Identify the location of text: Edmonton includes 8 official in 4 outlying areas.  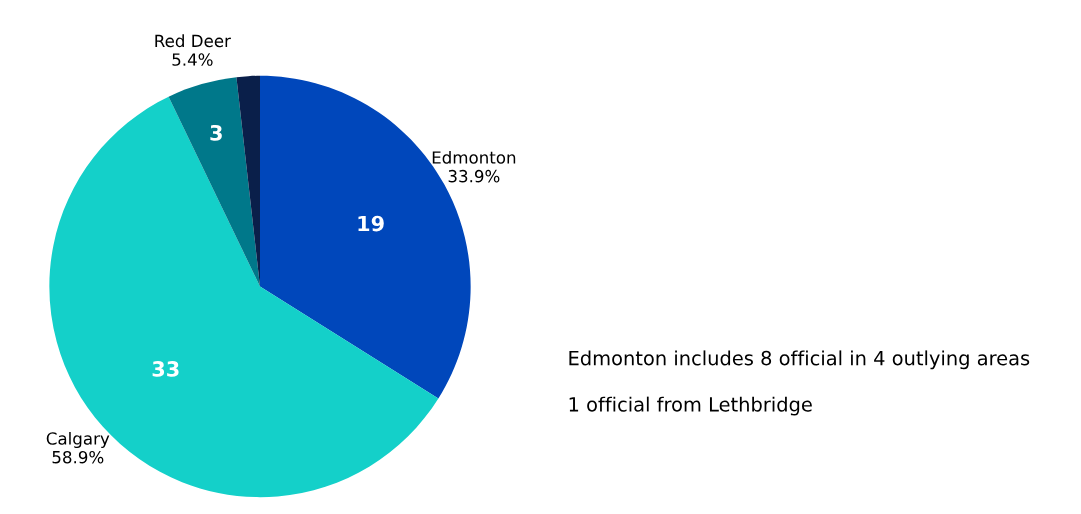
(799, 360).